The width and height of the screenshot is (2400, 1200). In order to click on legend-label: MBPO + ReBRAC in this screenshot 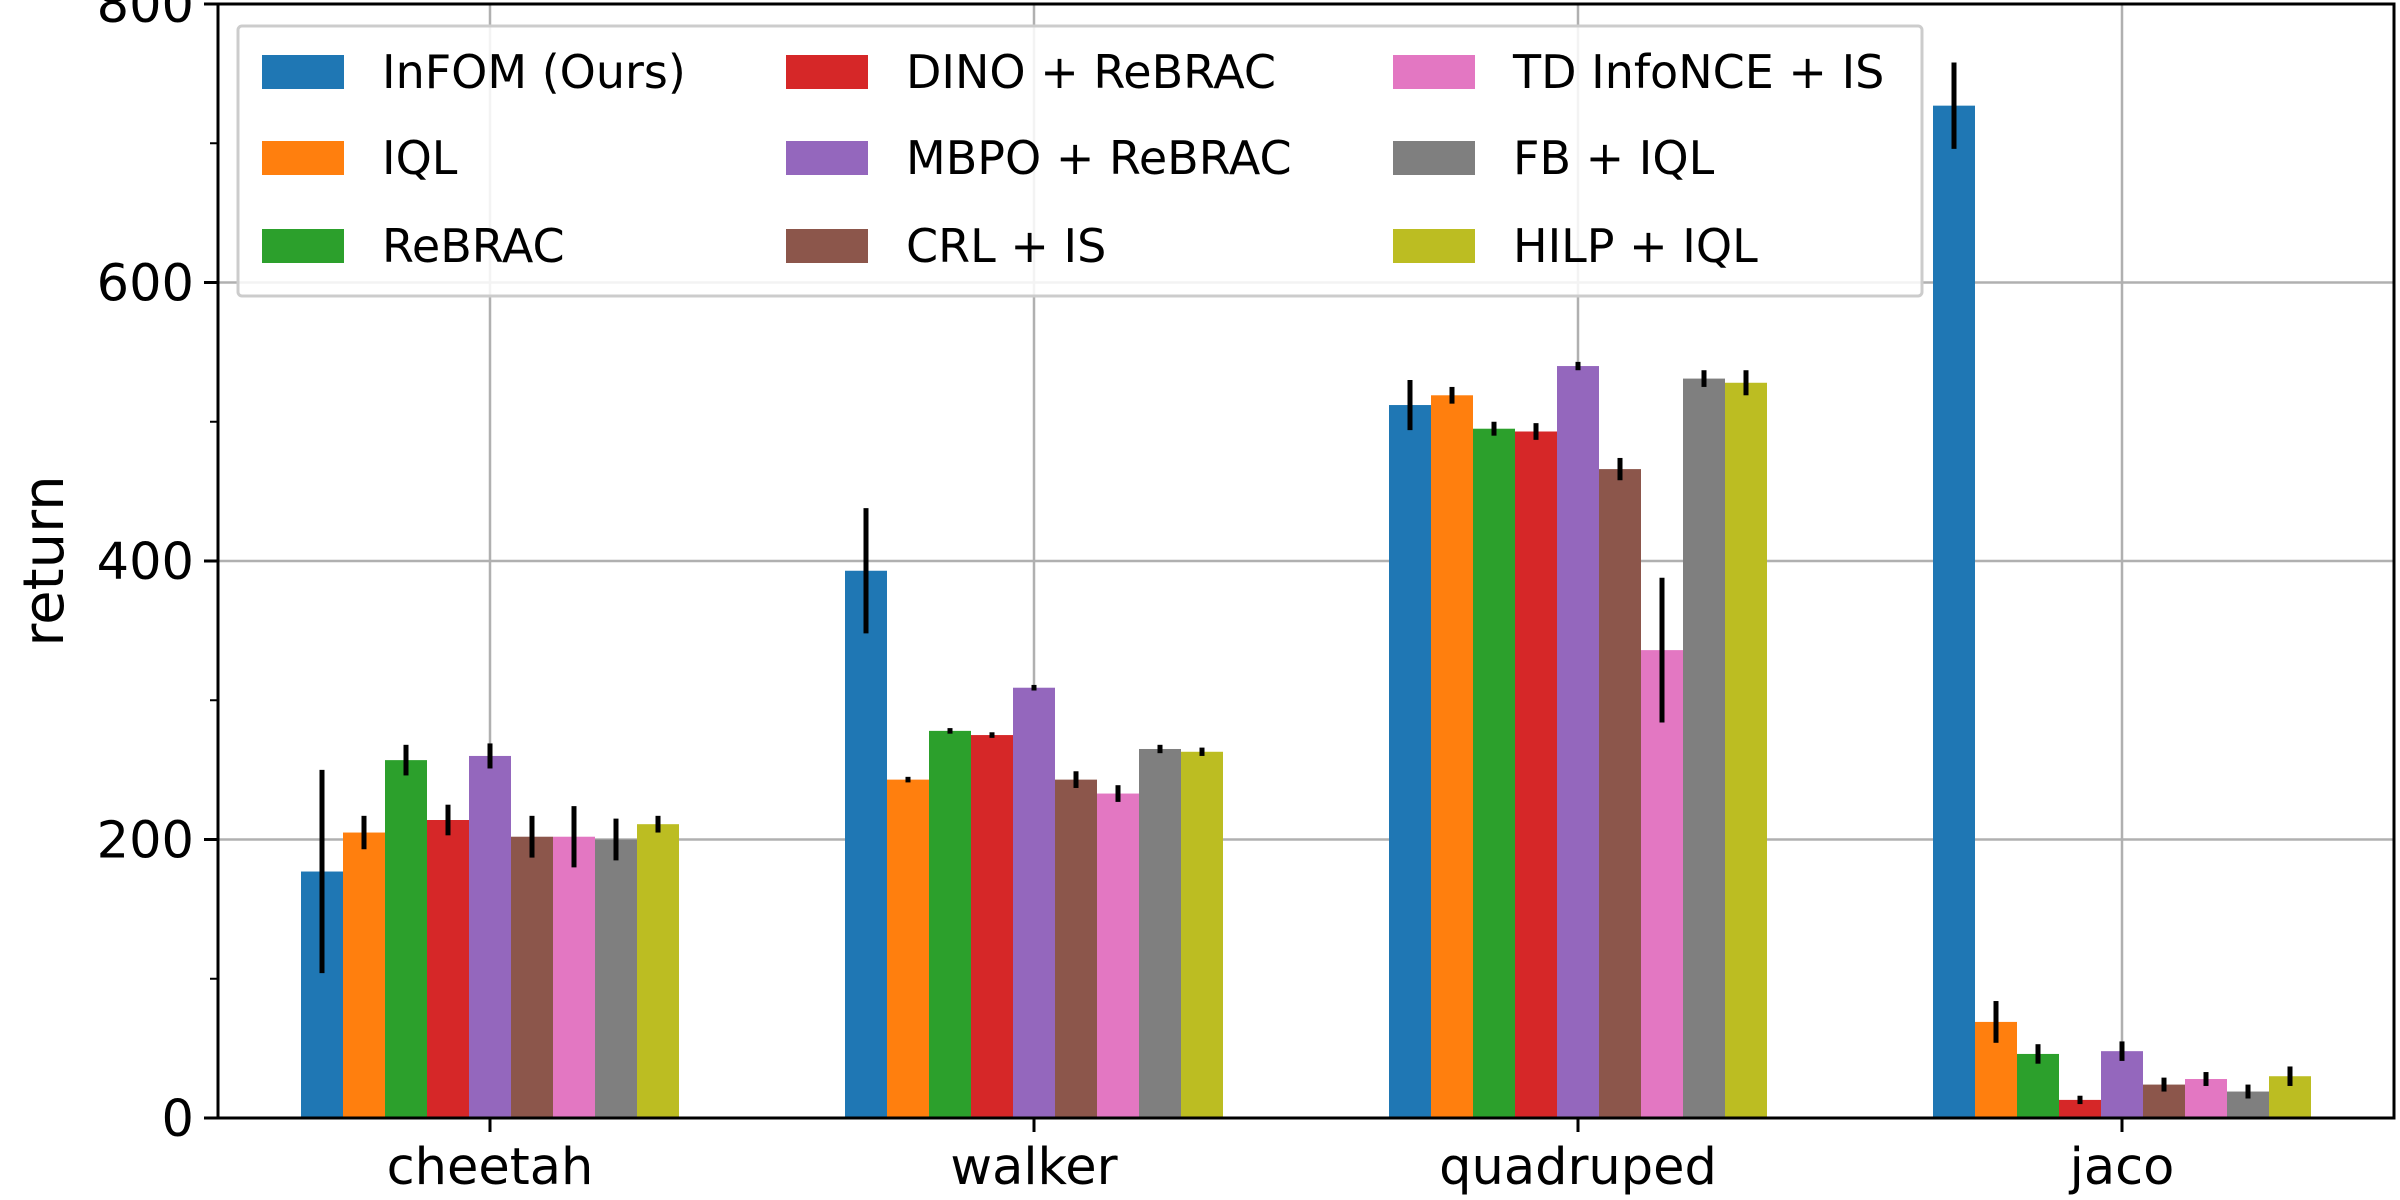, I will do `click(1099, 158)`.